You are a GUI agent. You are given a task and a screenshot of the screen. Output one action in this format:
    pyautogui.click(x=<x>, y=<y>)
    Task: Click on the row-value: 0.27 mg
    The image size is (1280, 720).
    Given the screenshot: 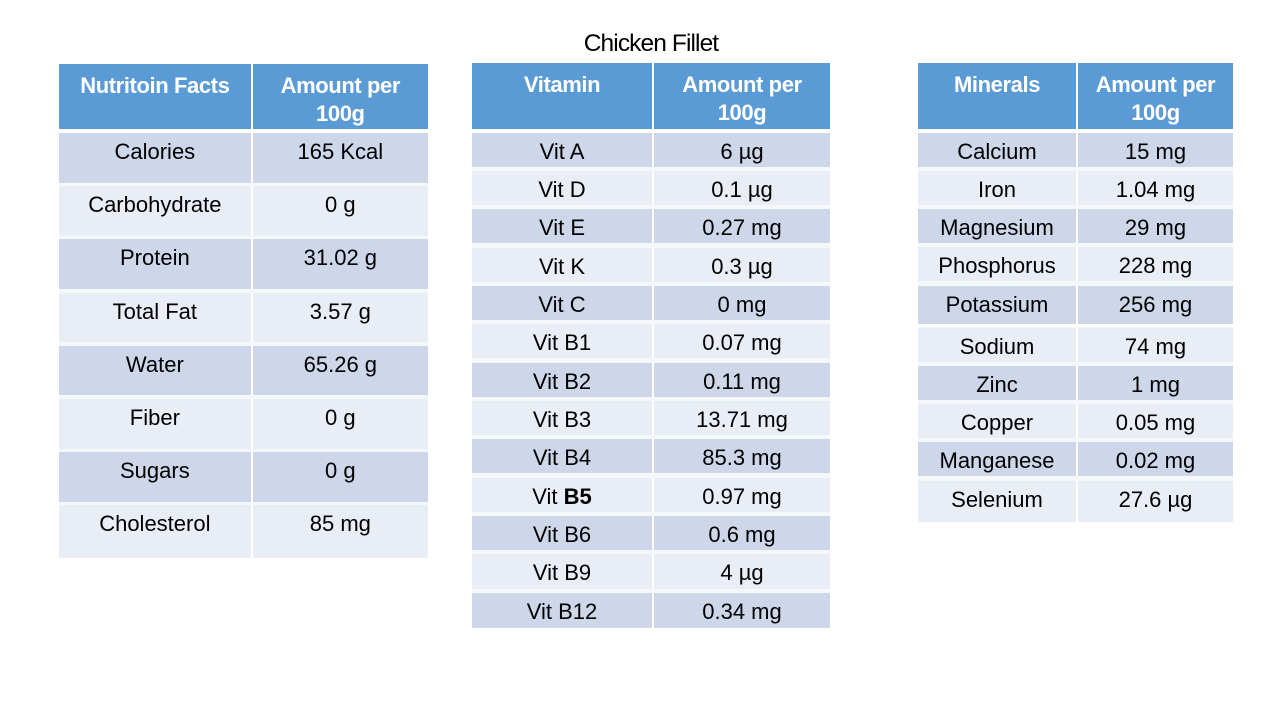 What is the action you would take?
    pyautogui.click(x=741, y=226)
    